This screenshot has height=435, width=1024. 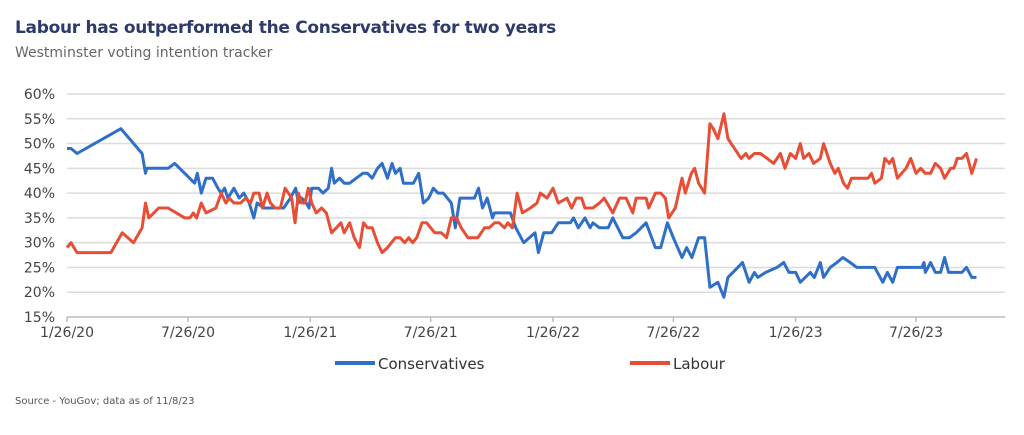 What do you see at coordinates (796, 333) in the screenshot?
I see `x-tick-label: 1/26/23` at bounding box center [796, 333].